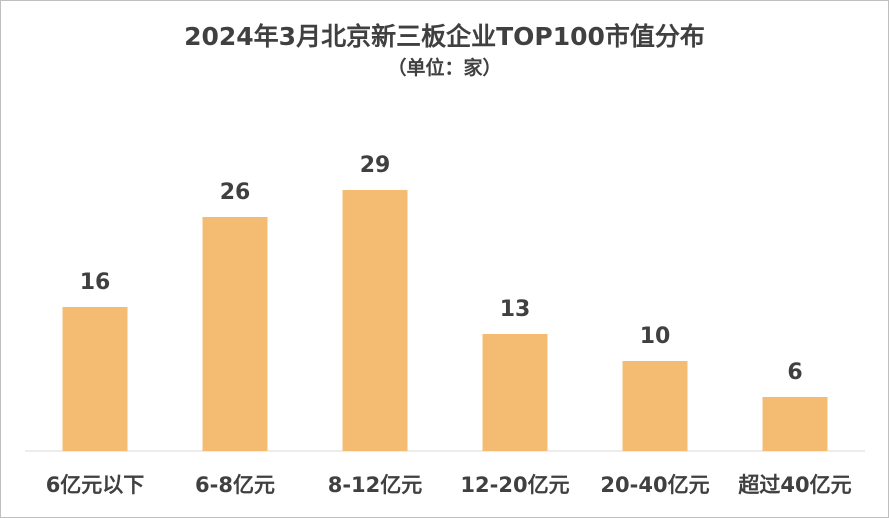  What do you see at coordinates (235, 192) in the screenshot?
I see `value-label-1: 26` at bounding box center [235, 192].